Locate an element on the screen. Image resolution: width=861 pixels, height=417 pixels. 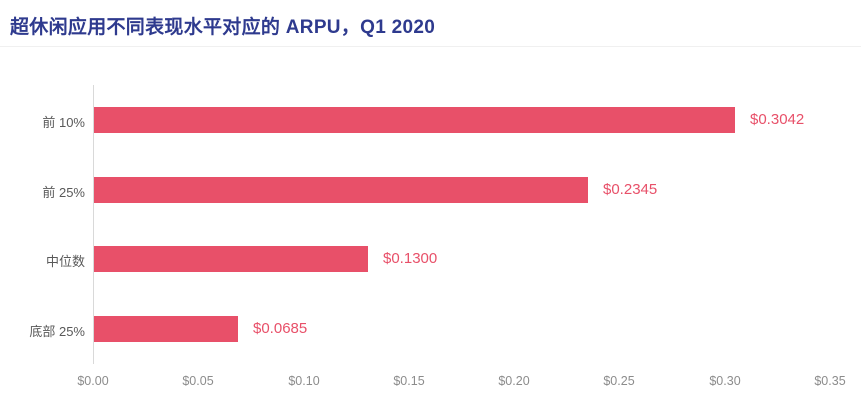
value-label: $0.2345 is located at coordinates (630, 189).